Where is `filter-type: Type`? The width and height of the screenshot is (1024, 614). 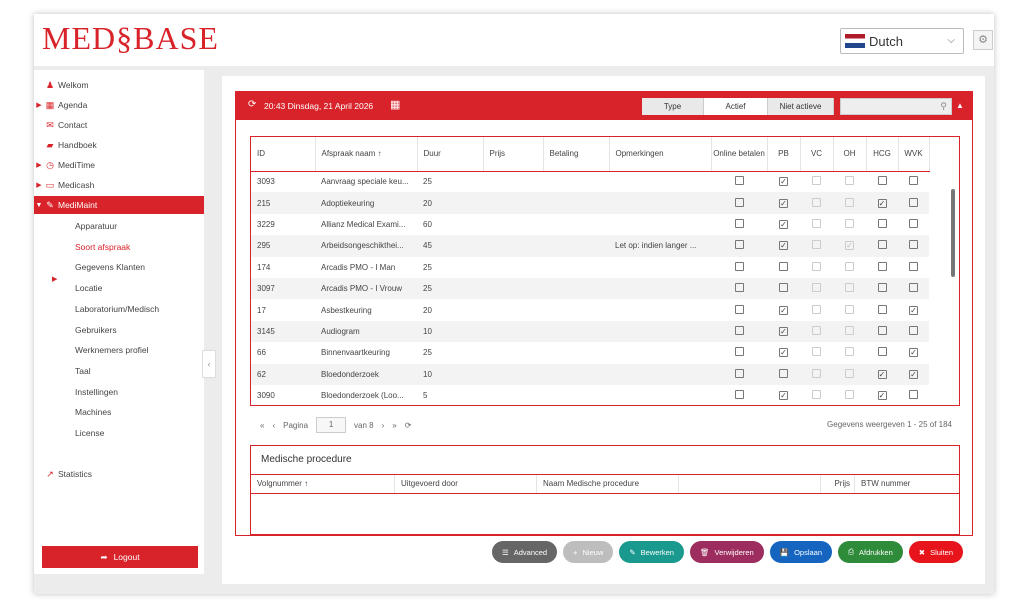
filter-type: Type is located at coordinates (673, 106).